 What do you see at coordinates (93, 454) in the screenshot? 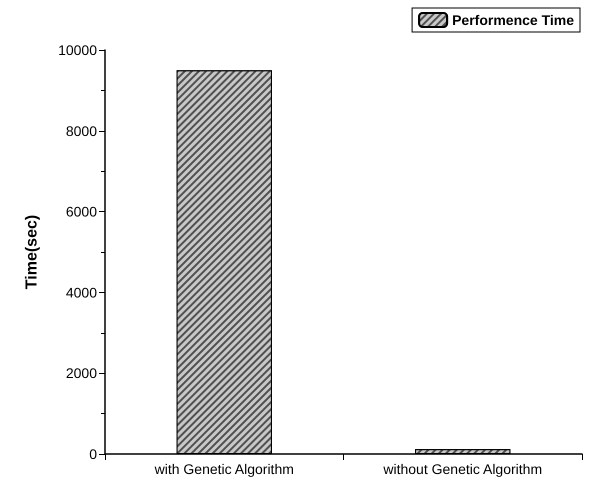
I see `y-tick-label: 0` at bounding box center [93, 454].